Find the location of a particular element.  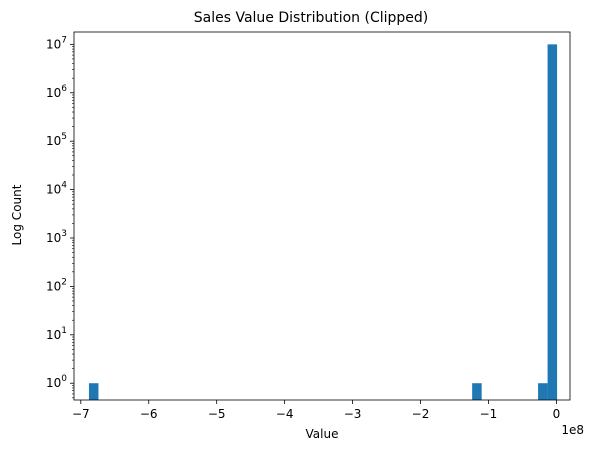

x-tick-label-7: 0 is located at coordinates (557, 414).